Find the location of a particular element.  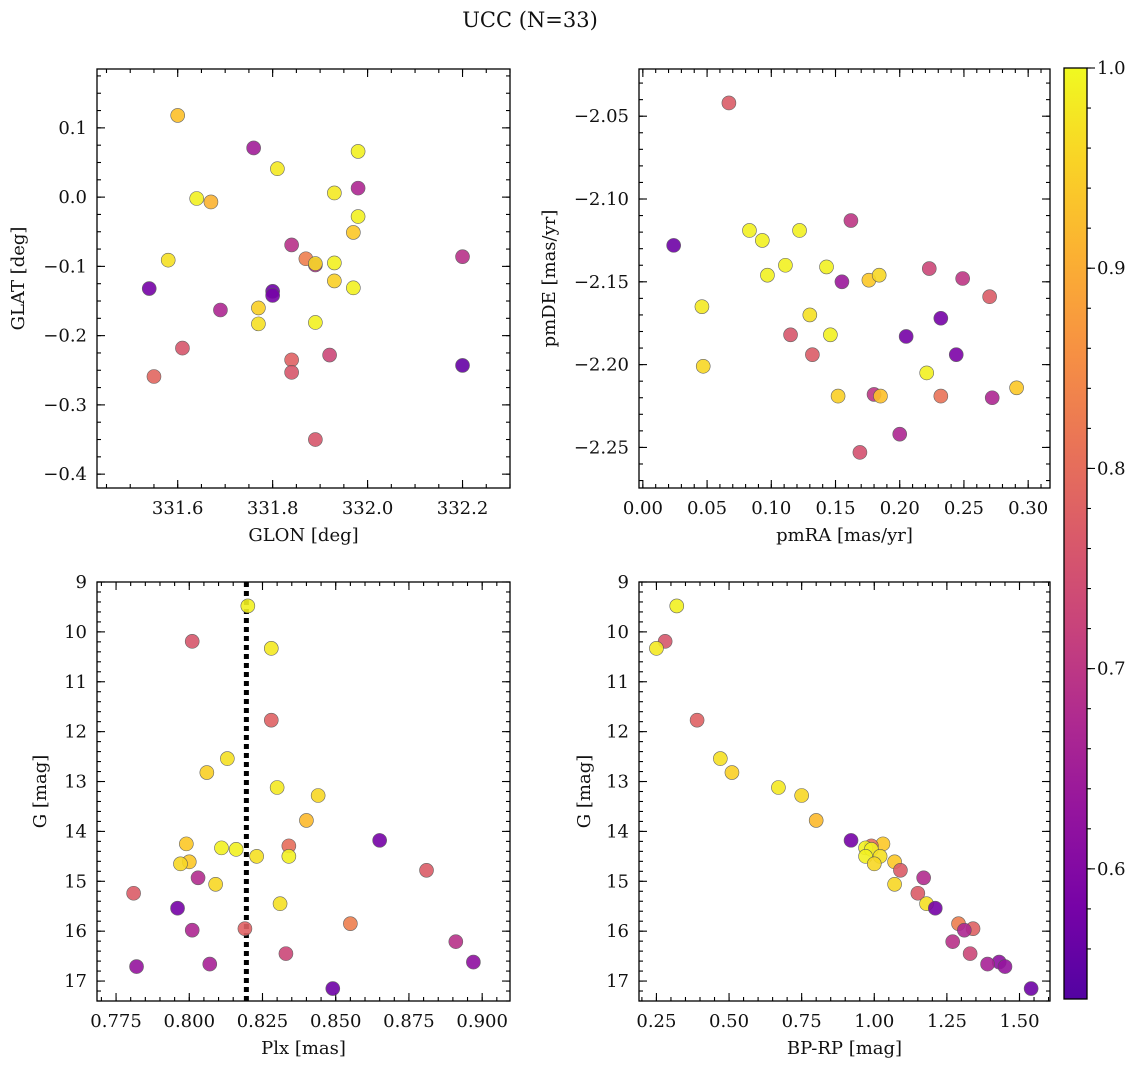

x-tick-label: 0.775 is located at coordinates (116, 1021).